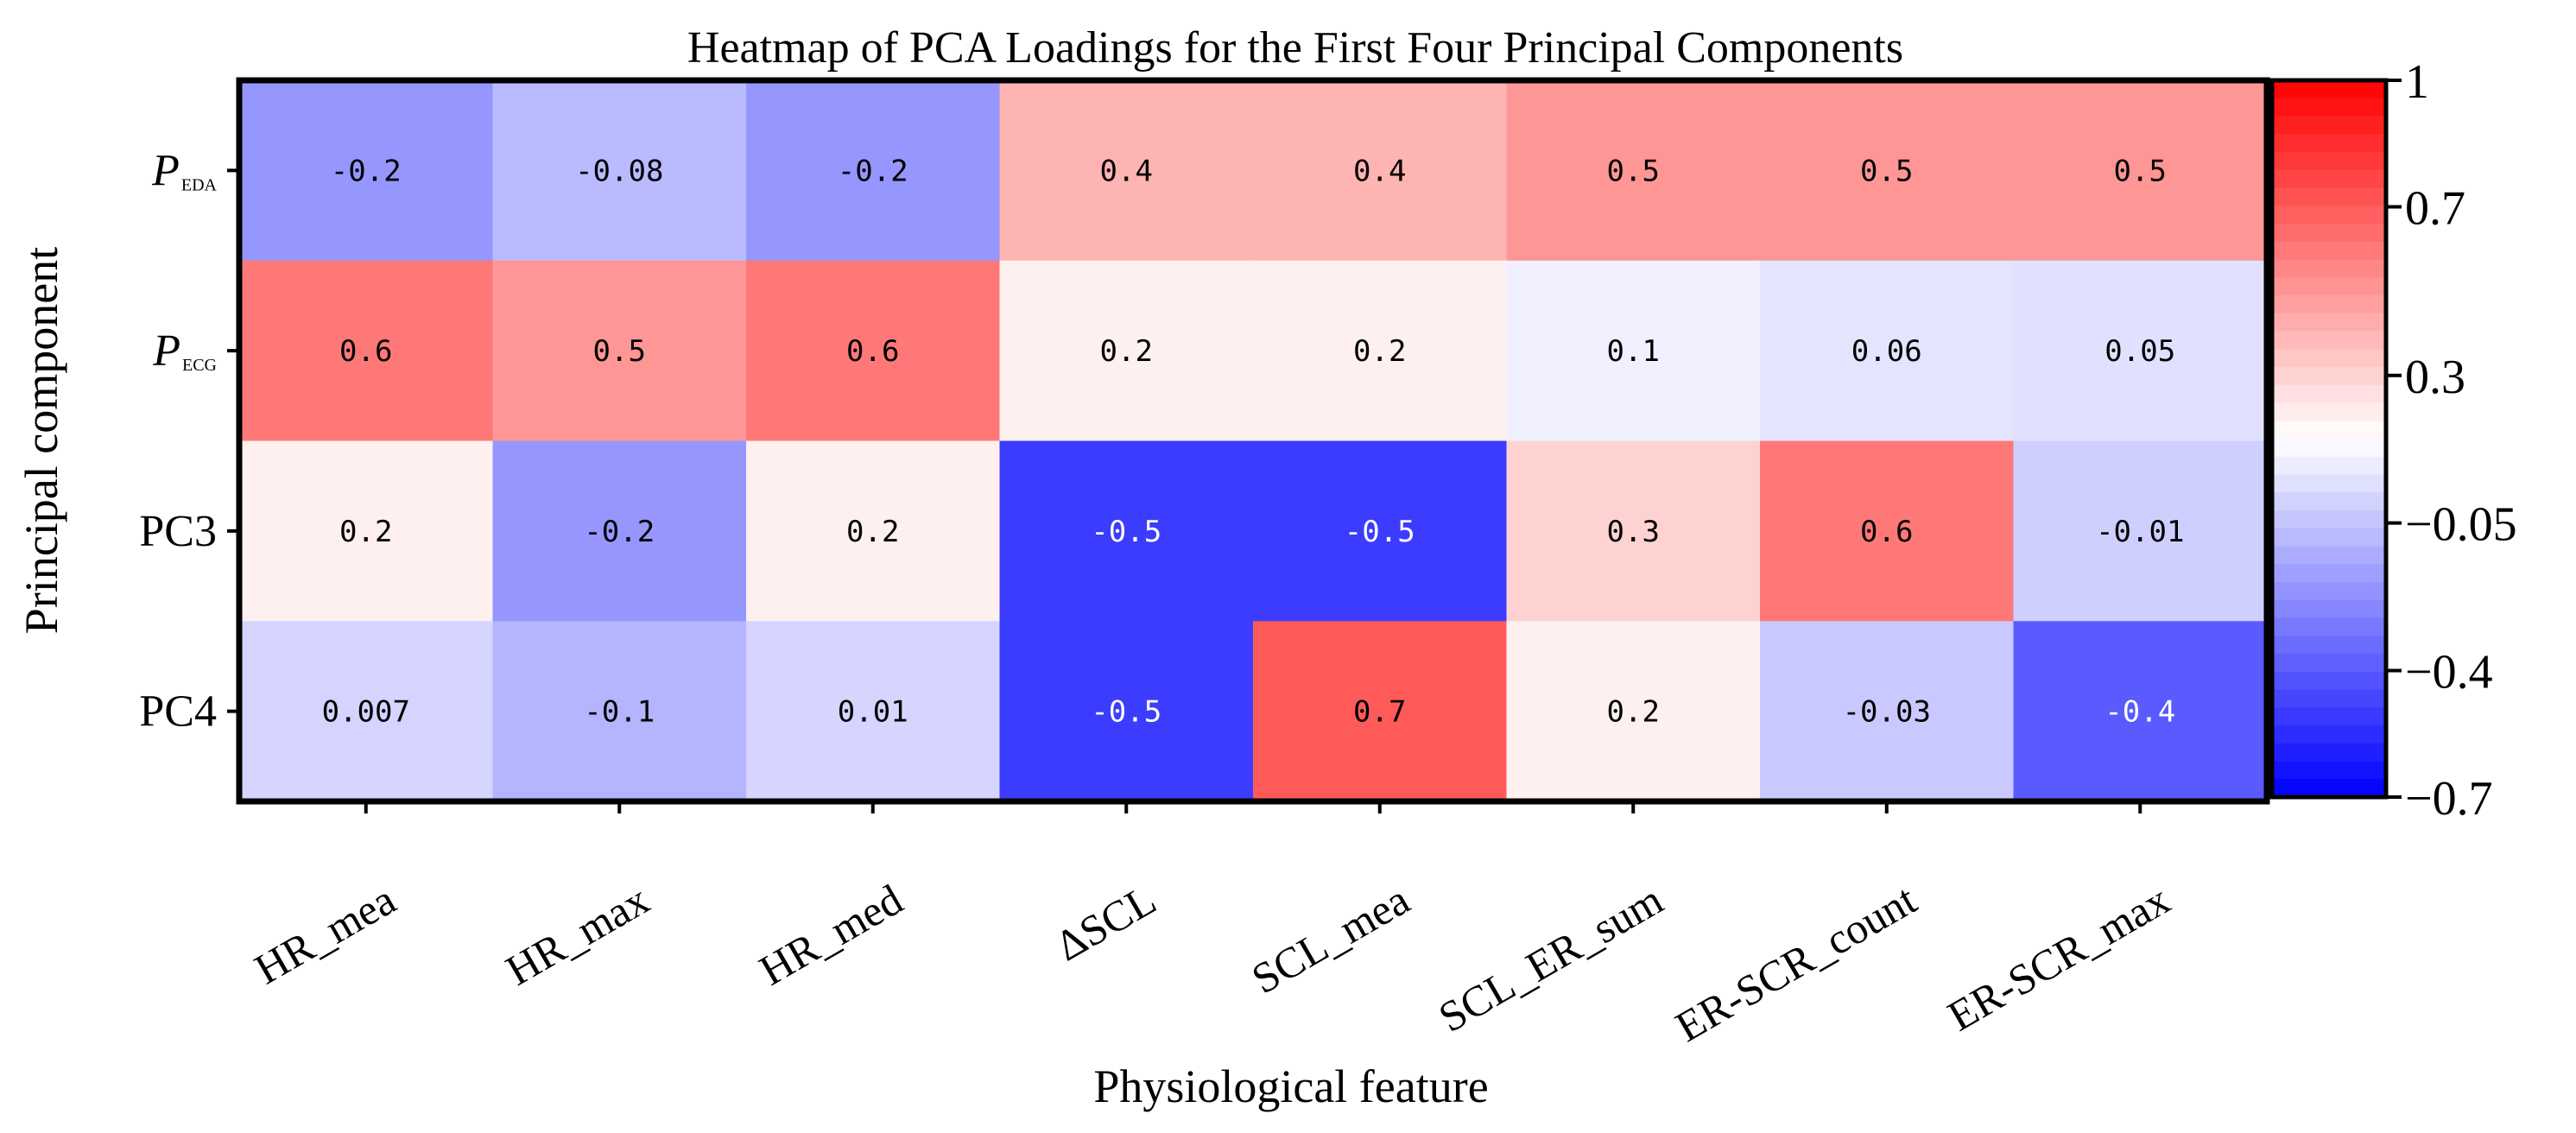 This screenshot has width=2576, height=1133. Describe the element at coordinates (2451, 440) in the screenshot. I see `colorbar-ticks: 1 0.7 0.3 −0.05 −0.4 −0.7` at that location.